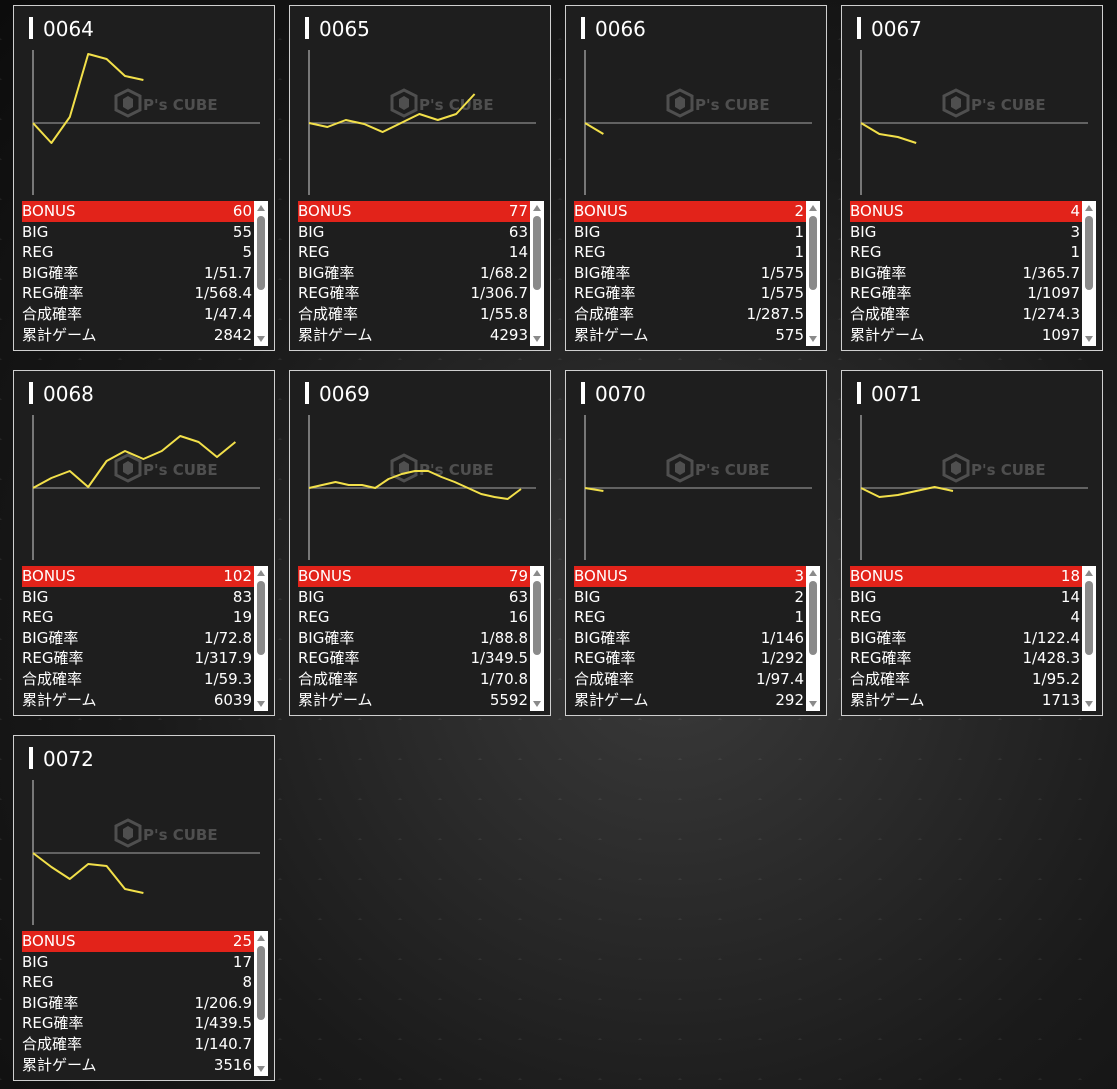 The height and width of the screenshot is (1089, 1117). I want to click on stat-row-2: REG 4, so click(966, 617).